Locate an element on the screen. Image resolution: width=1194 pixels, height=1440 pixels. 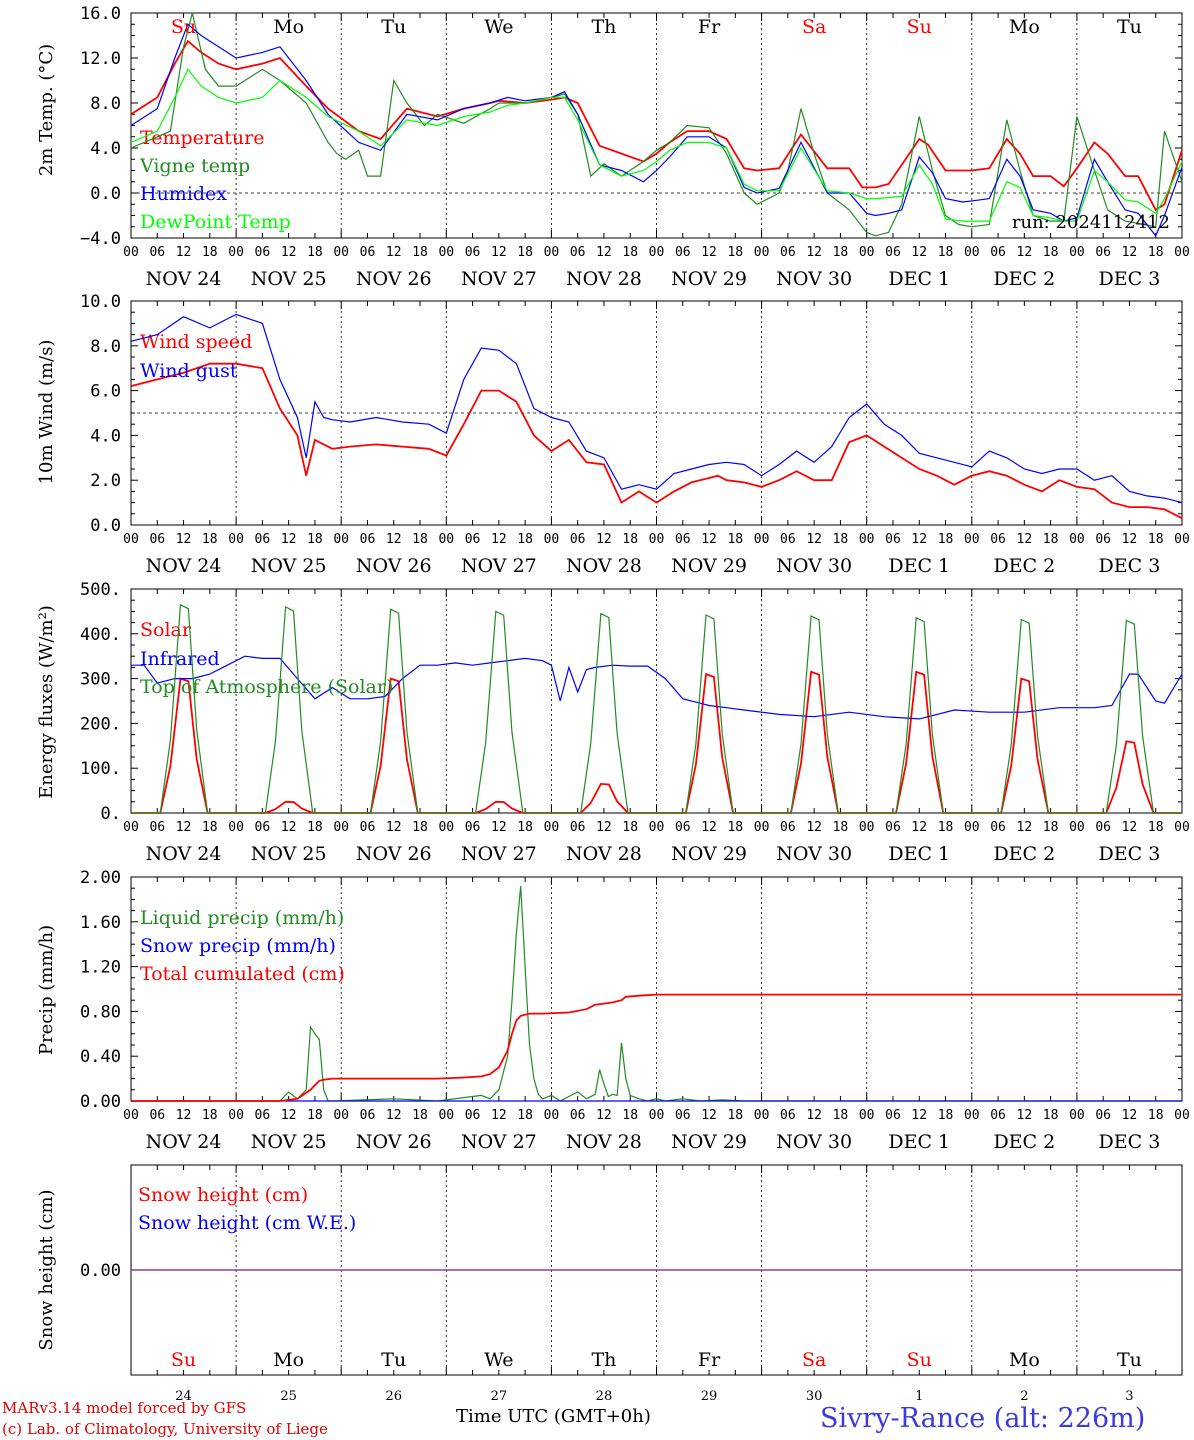
legend-entry: Wind speed is located at coordinates (196, 342).